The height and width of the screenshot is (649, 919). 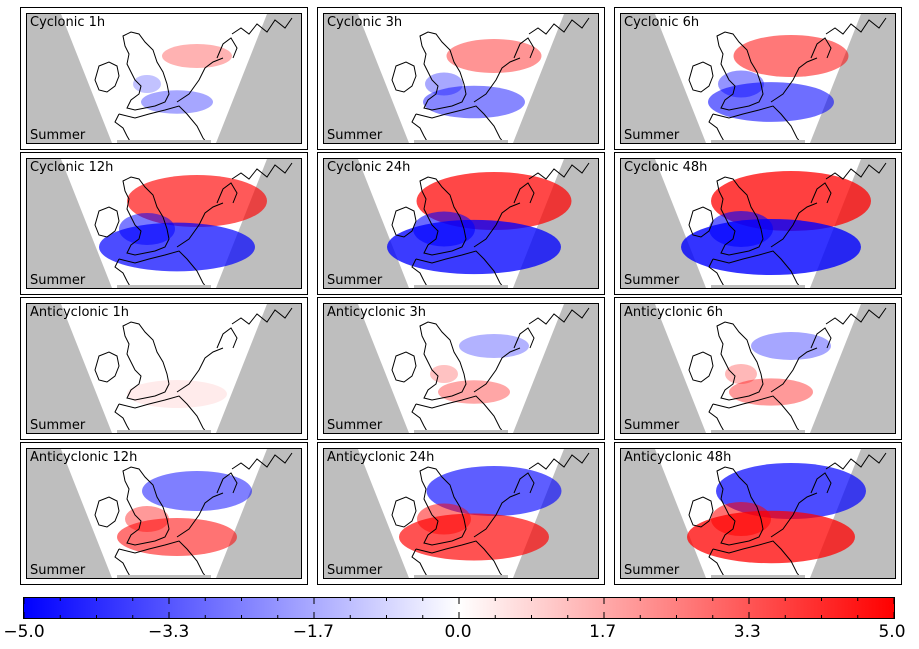 I want to click on map-panel: Cyclonic 48h Summer, so click(x=758, y=223).